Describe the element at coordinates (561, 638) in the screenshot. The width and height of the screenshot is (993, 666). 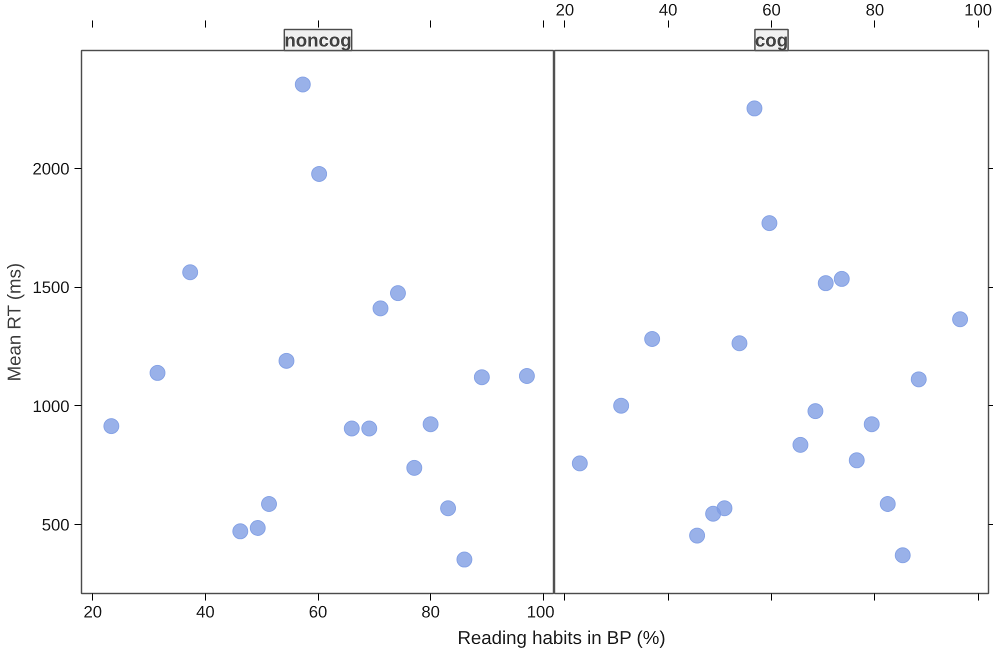
I see `x-axis-title: Reading habits in BP (%)` at that location.